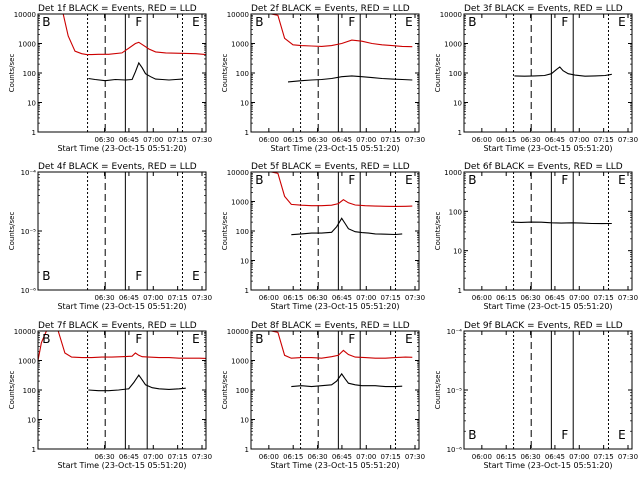 The image size is (640, 480). Describe the element at coordinates (117, 326) in the screenshot. I see `chart-title: Det 7f BLACK = Events, RED = LLD` at that location.